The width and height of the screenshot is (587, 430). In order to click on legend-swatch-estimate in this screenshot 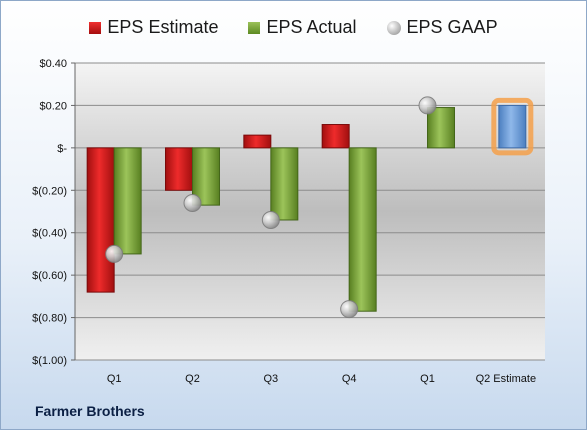, I will do `click(95, 27)`.